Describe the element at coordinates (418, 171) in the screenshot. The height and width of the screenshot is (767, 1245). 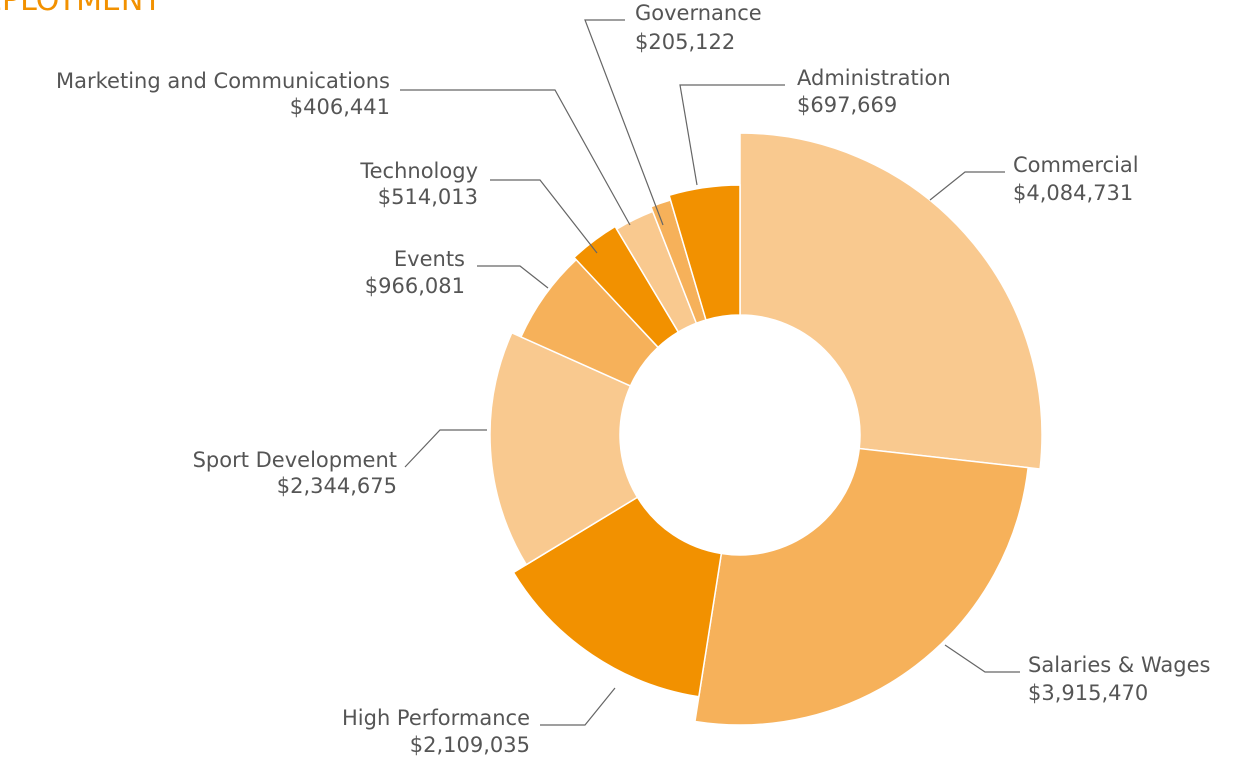
I see `segment-label: Technology` at that location.